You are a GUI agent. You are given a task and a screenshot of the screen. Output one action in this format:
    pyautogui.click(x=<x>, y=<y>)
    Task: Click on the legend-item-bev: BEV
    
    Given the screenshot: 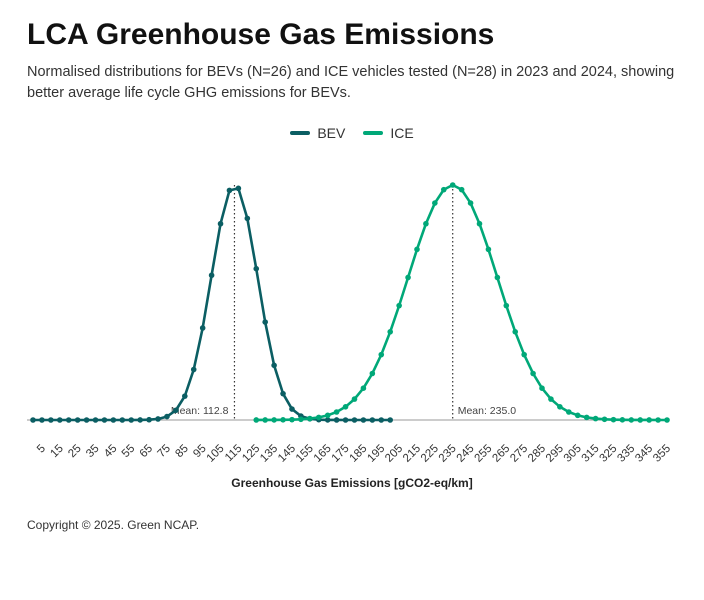 What is the action you would take?
    pyautogui.click(x=317, y=133)
    